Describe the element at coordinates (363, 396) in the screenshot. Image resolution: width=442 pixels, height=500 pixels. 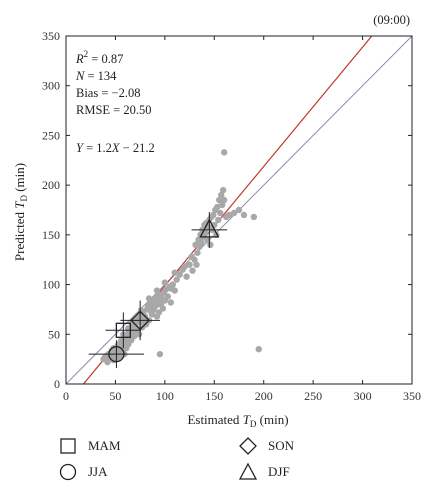
I see `x-tick-label: 300` at that location.